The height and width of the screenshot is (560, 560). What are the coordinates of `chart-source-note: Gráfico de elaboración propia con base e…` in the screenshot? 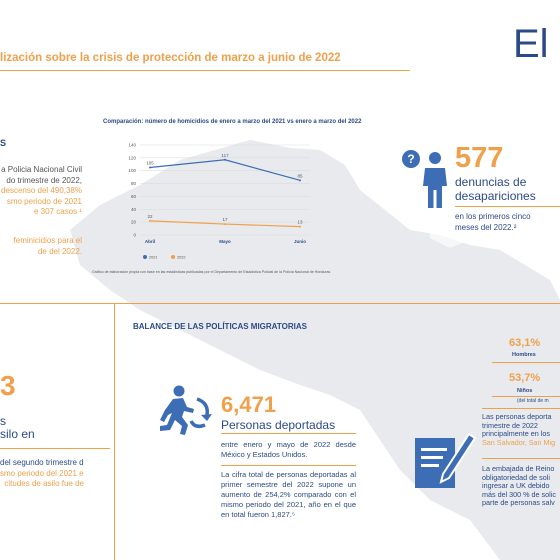 It's located at (211, 272).